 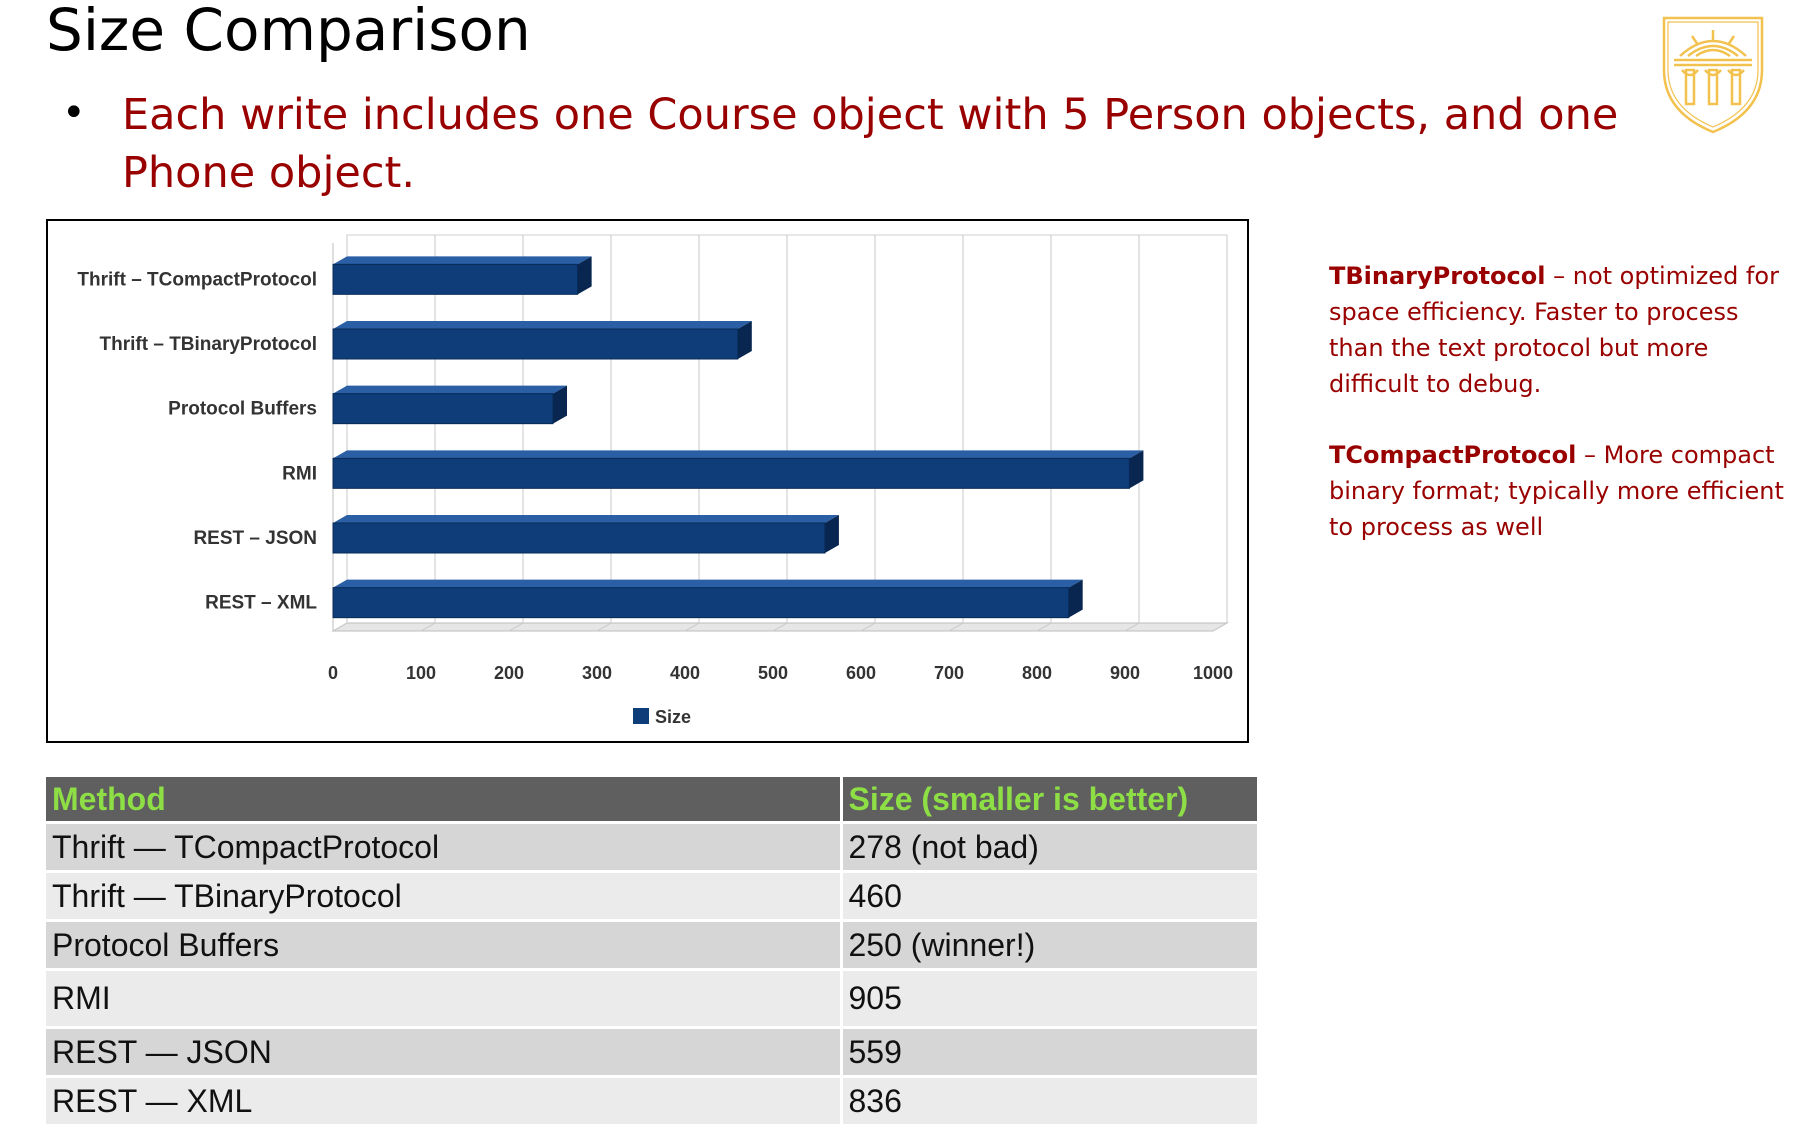 What do you see at coordinates (1049, 847) in the screenshot?
I see `size-cell: 278 (not bad)` at bounding box center [1049, 847].